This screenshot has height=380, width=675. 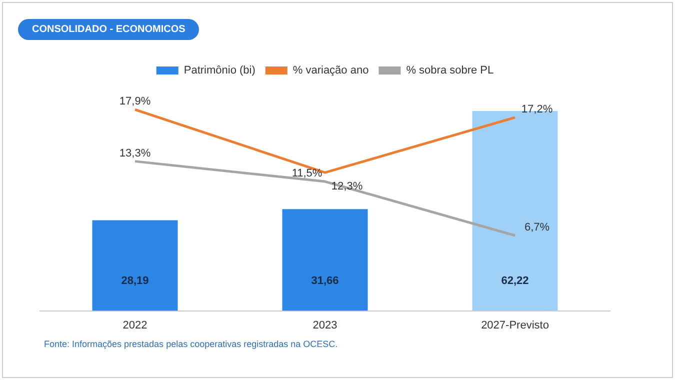 I want to click on data-label: 28,19, so click(x=135, y=280).